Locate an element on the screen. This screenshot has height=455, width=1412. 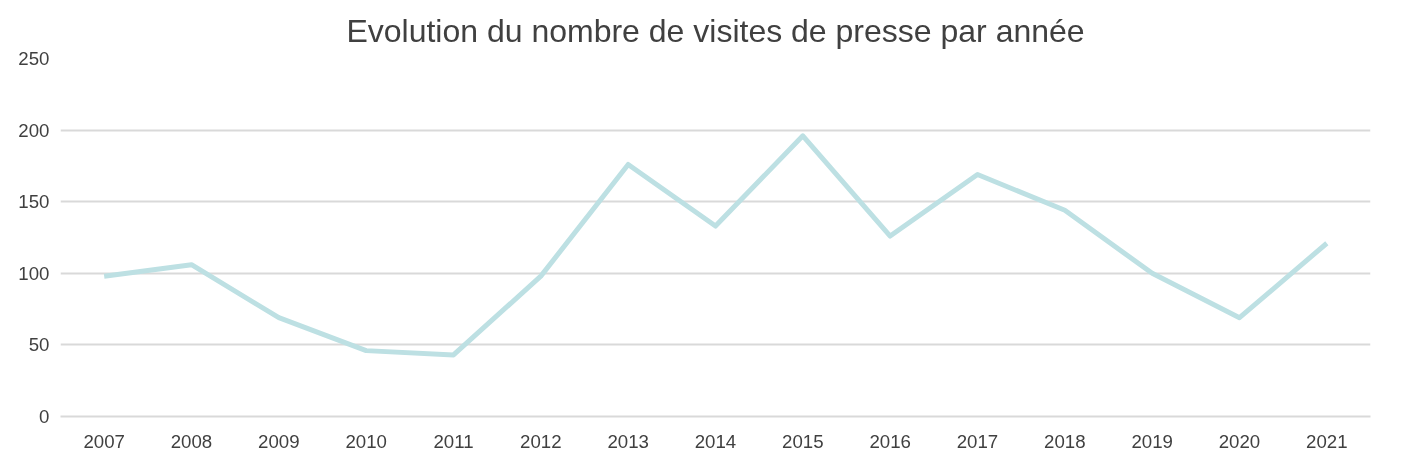
x-tick-label: 2007 is located at coordinates (104, 441).